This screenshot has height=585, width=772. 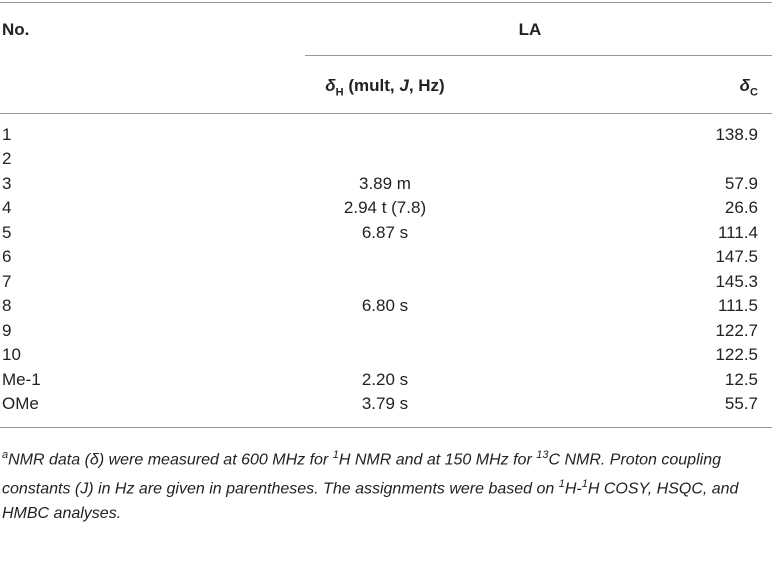 I want to click on header-col-c: δC, so click(x=749, y=89).